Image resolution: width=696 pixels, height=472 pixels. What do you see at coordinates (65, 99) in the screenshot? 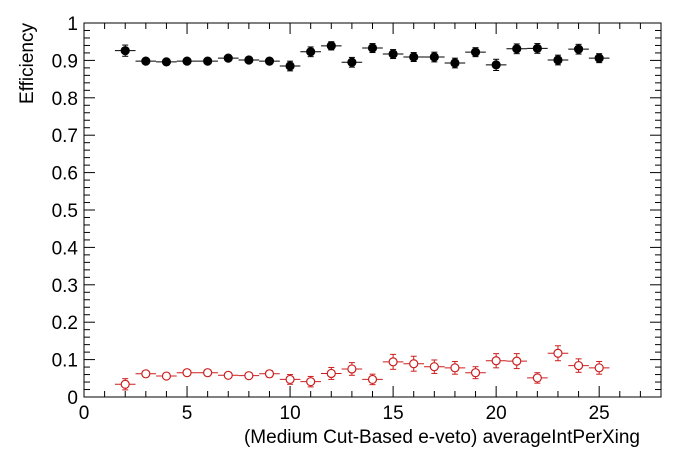
I see `y-tick-label: 0.8` at bounding box center [65, 99].